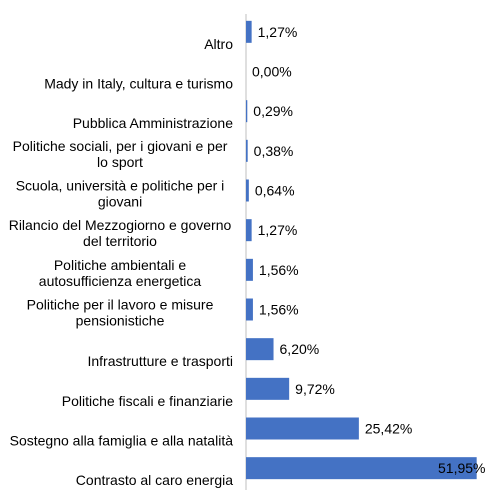 This screenshot has width=486, height=500. Describe the element at coordinates (147, 401) in the screenshot. I see `category-label: Politiche fiscali e finanziarie` at that location.